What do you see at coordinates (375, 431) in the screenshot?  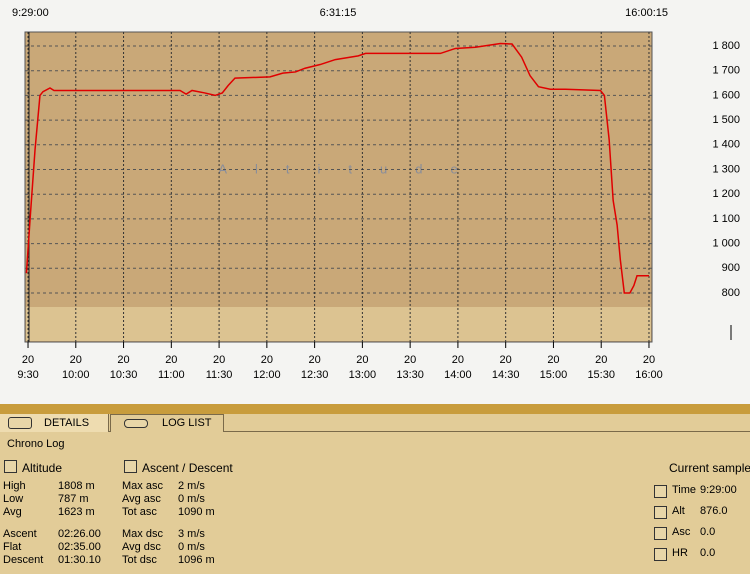 I see `tab-line` at bounding box center [375, 431].